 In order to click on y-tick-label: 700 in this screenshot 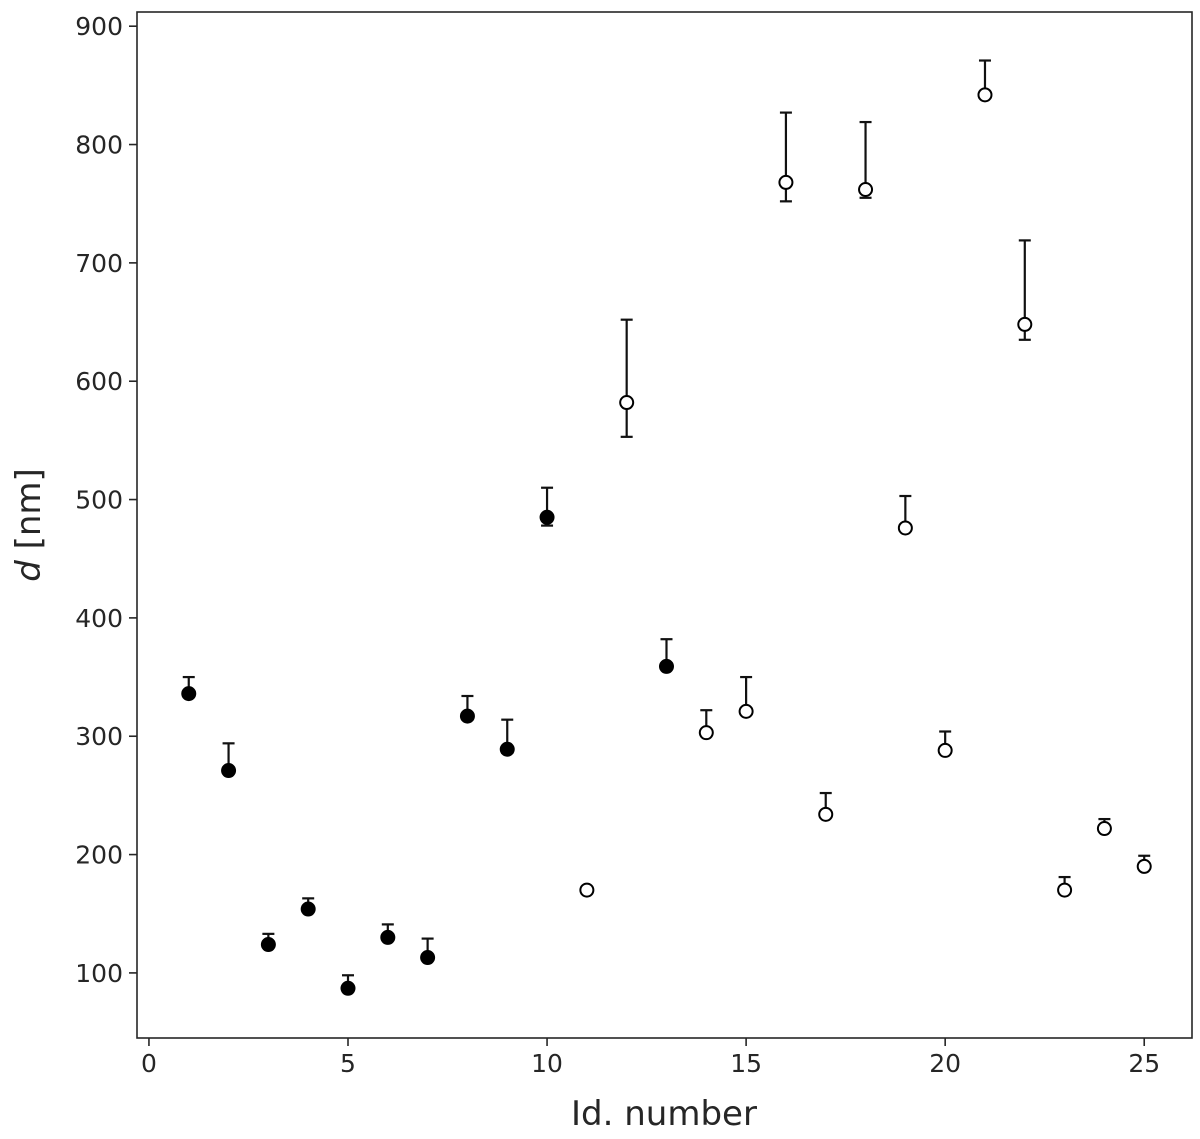, I will do `click(99, 263)`.